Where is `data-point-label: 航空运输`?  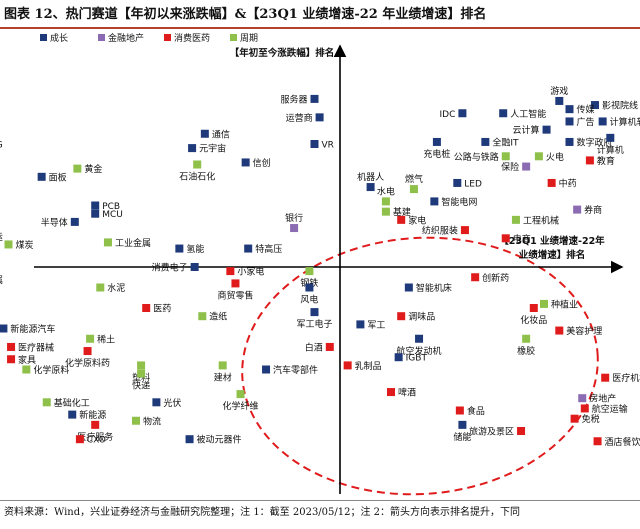
data-point-label: 航空运输 is located at coordinates (610, 409).